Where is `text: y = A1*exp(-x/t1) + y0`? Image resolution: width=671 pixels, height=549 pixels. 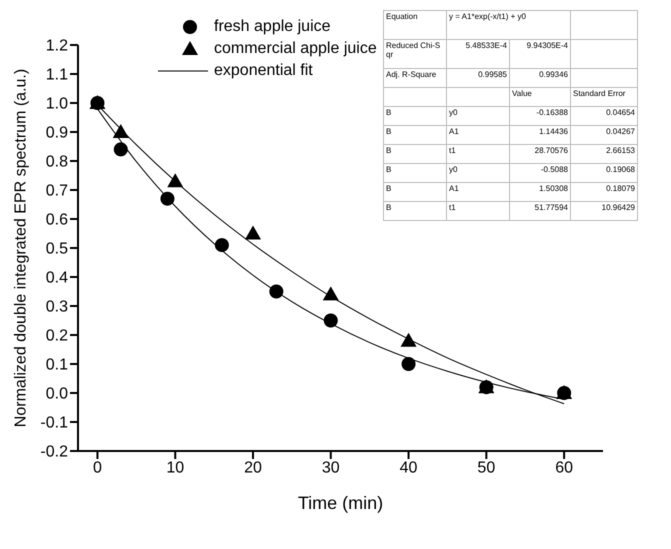 text: y = A1*exp(-x/t1) + y0 is located at coordinates (487, 16).